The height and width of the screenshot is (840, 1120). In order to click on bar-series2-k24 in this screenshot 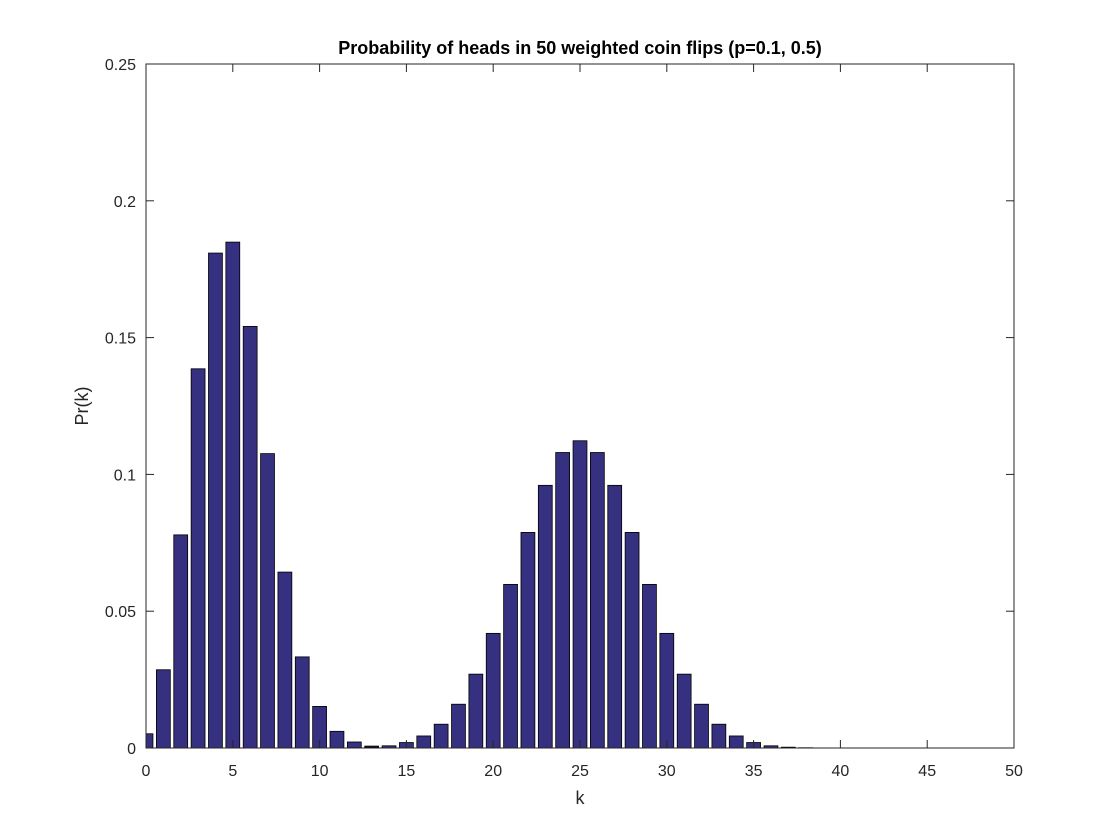, I will do `click(562, 600)`.